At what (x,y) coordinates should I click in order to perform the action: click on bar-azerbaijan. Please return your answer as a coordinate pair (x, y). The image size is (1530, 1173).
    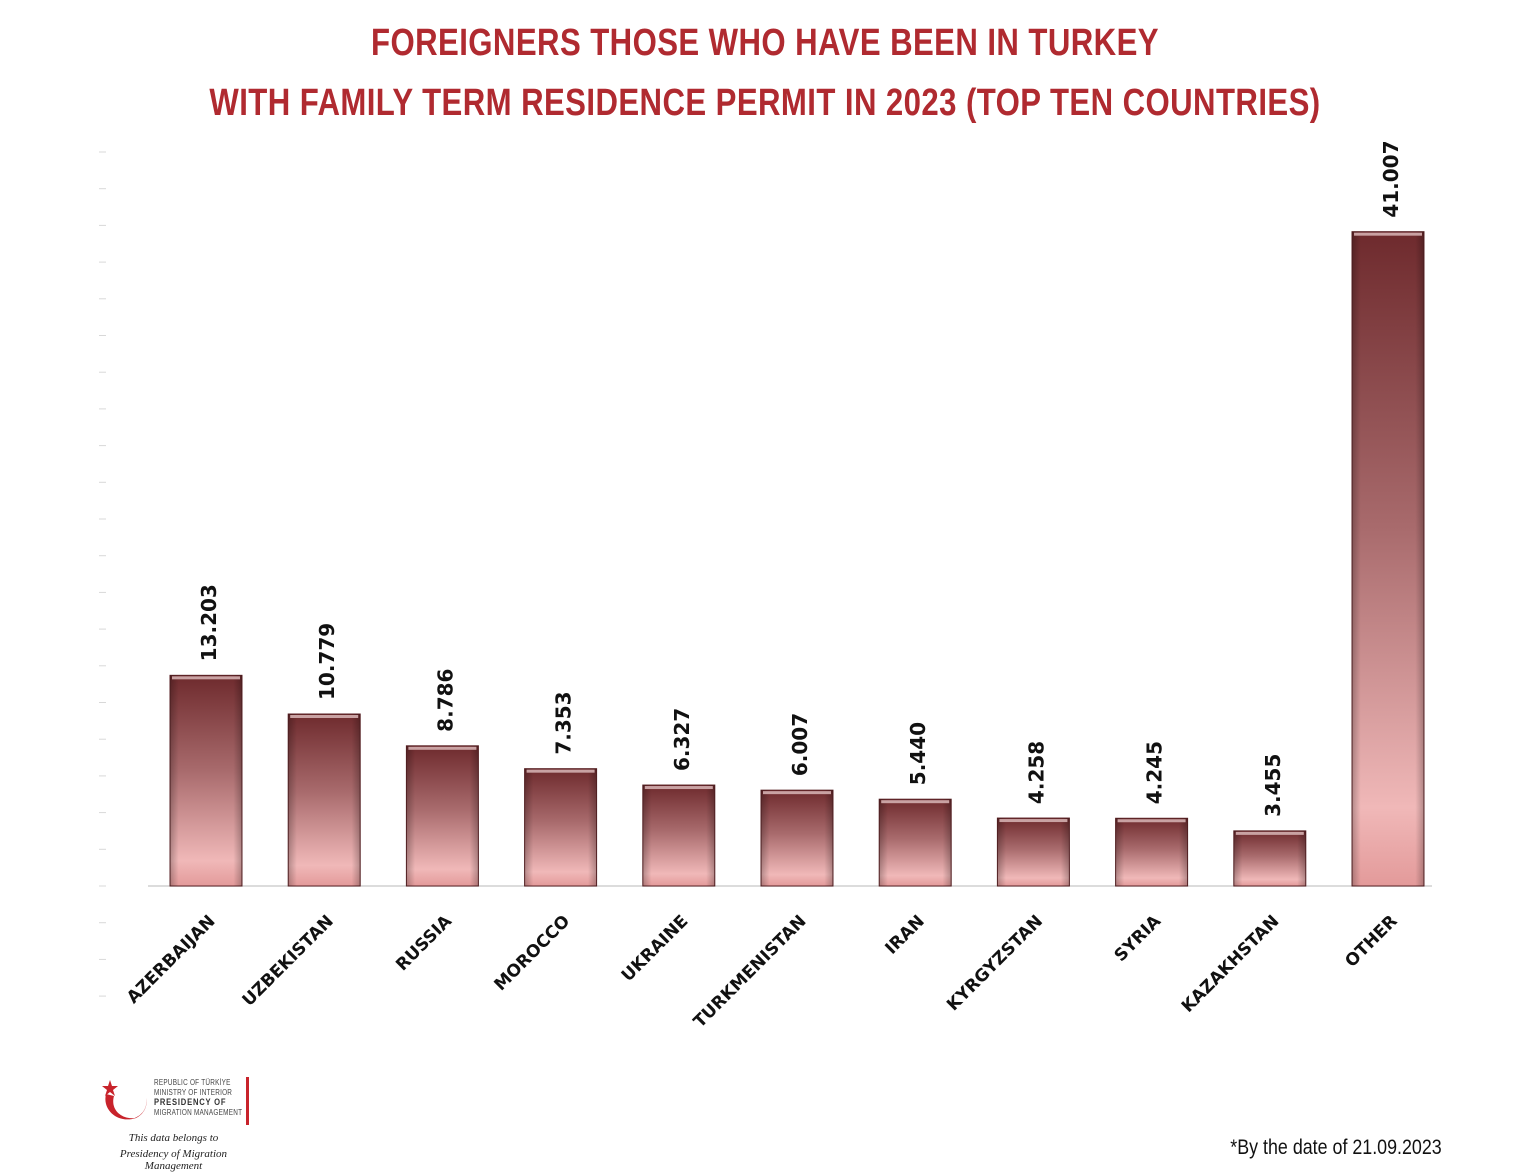
    Looking at the image, I should click on (206, 780).